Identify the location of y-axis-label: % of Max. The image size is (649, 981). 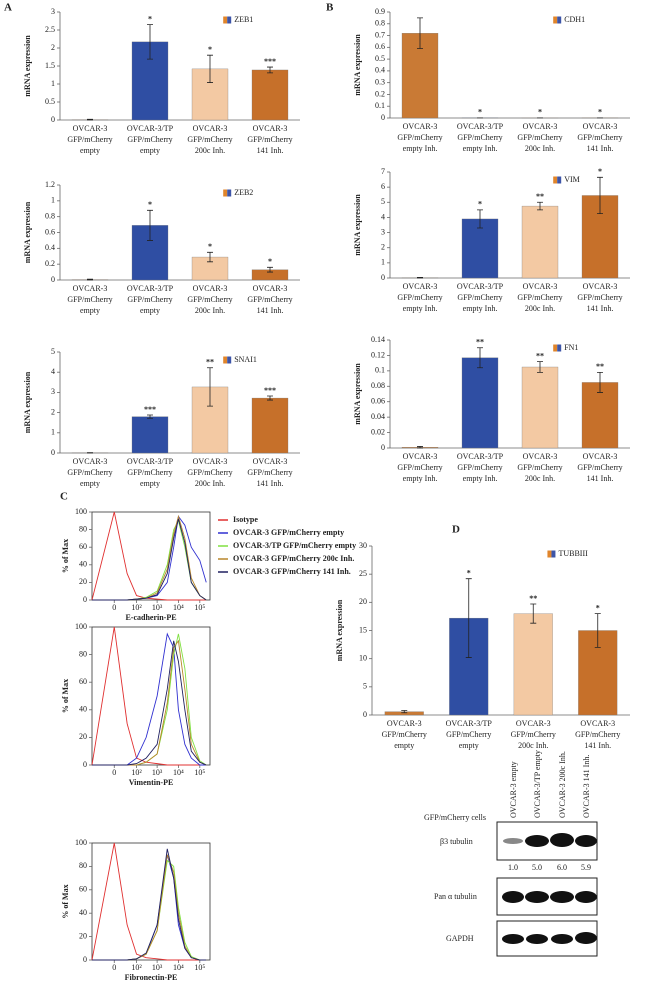
(65, 556).